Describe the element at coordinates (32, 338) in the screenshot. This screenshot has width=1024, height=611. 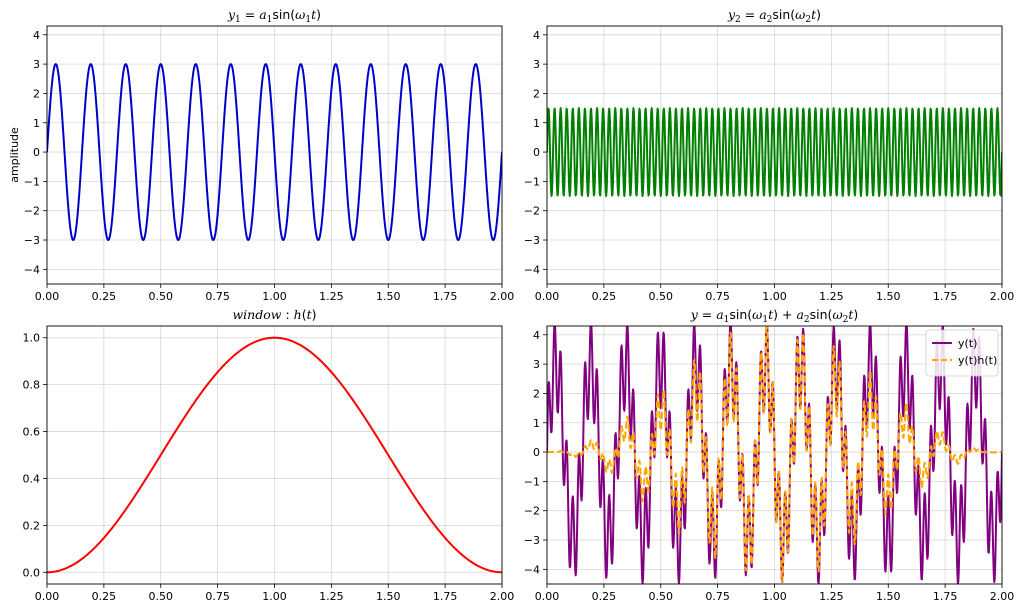
I see `y-tick-label: 1.0` at that location.